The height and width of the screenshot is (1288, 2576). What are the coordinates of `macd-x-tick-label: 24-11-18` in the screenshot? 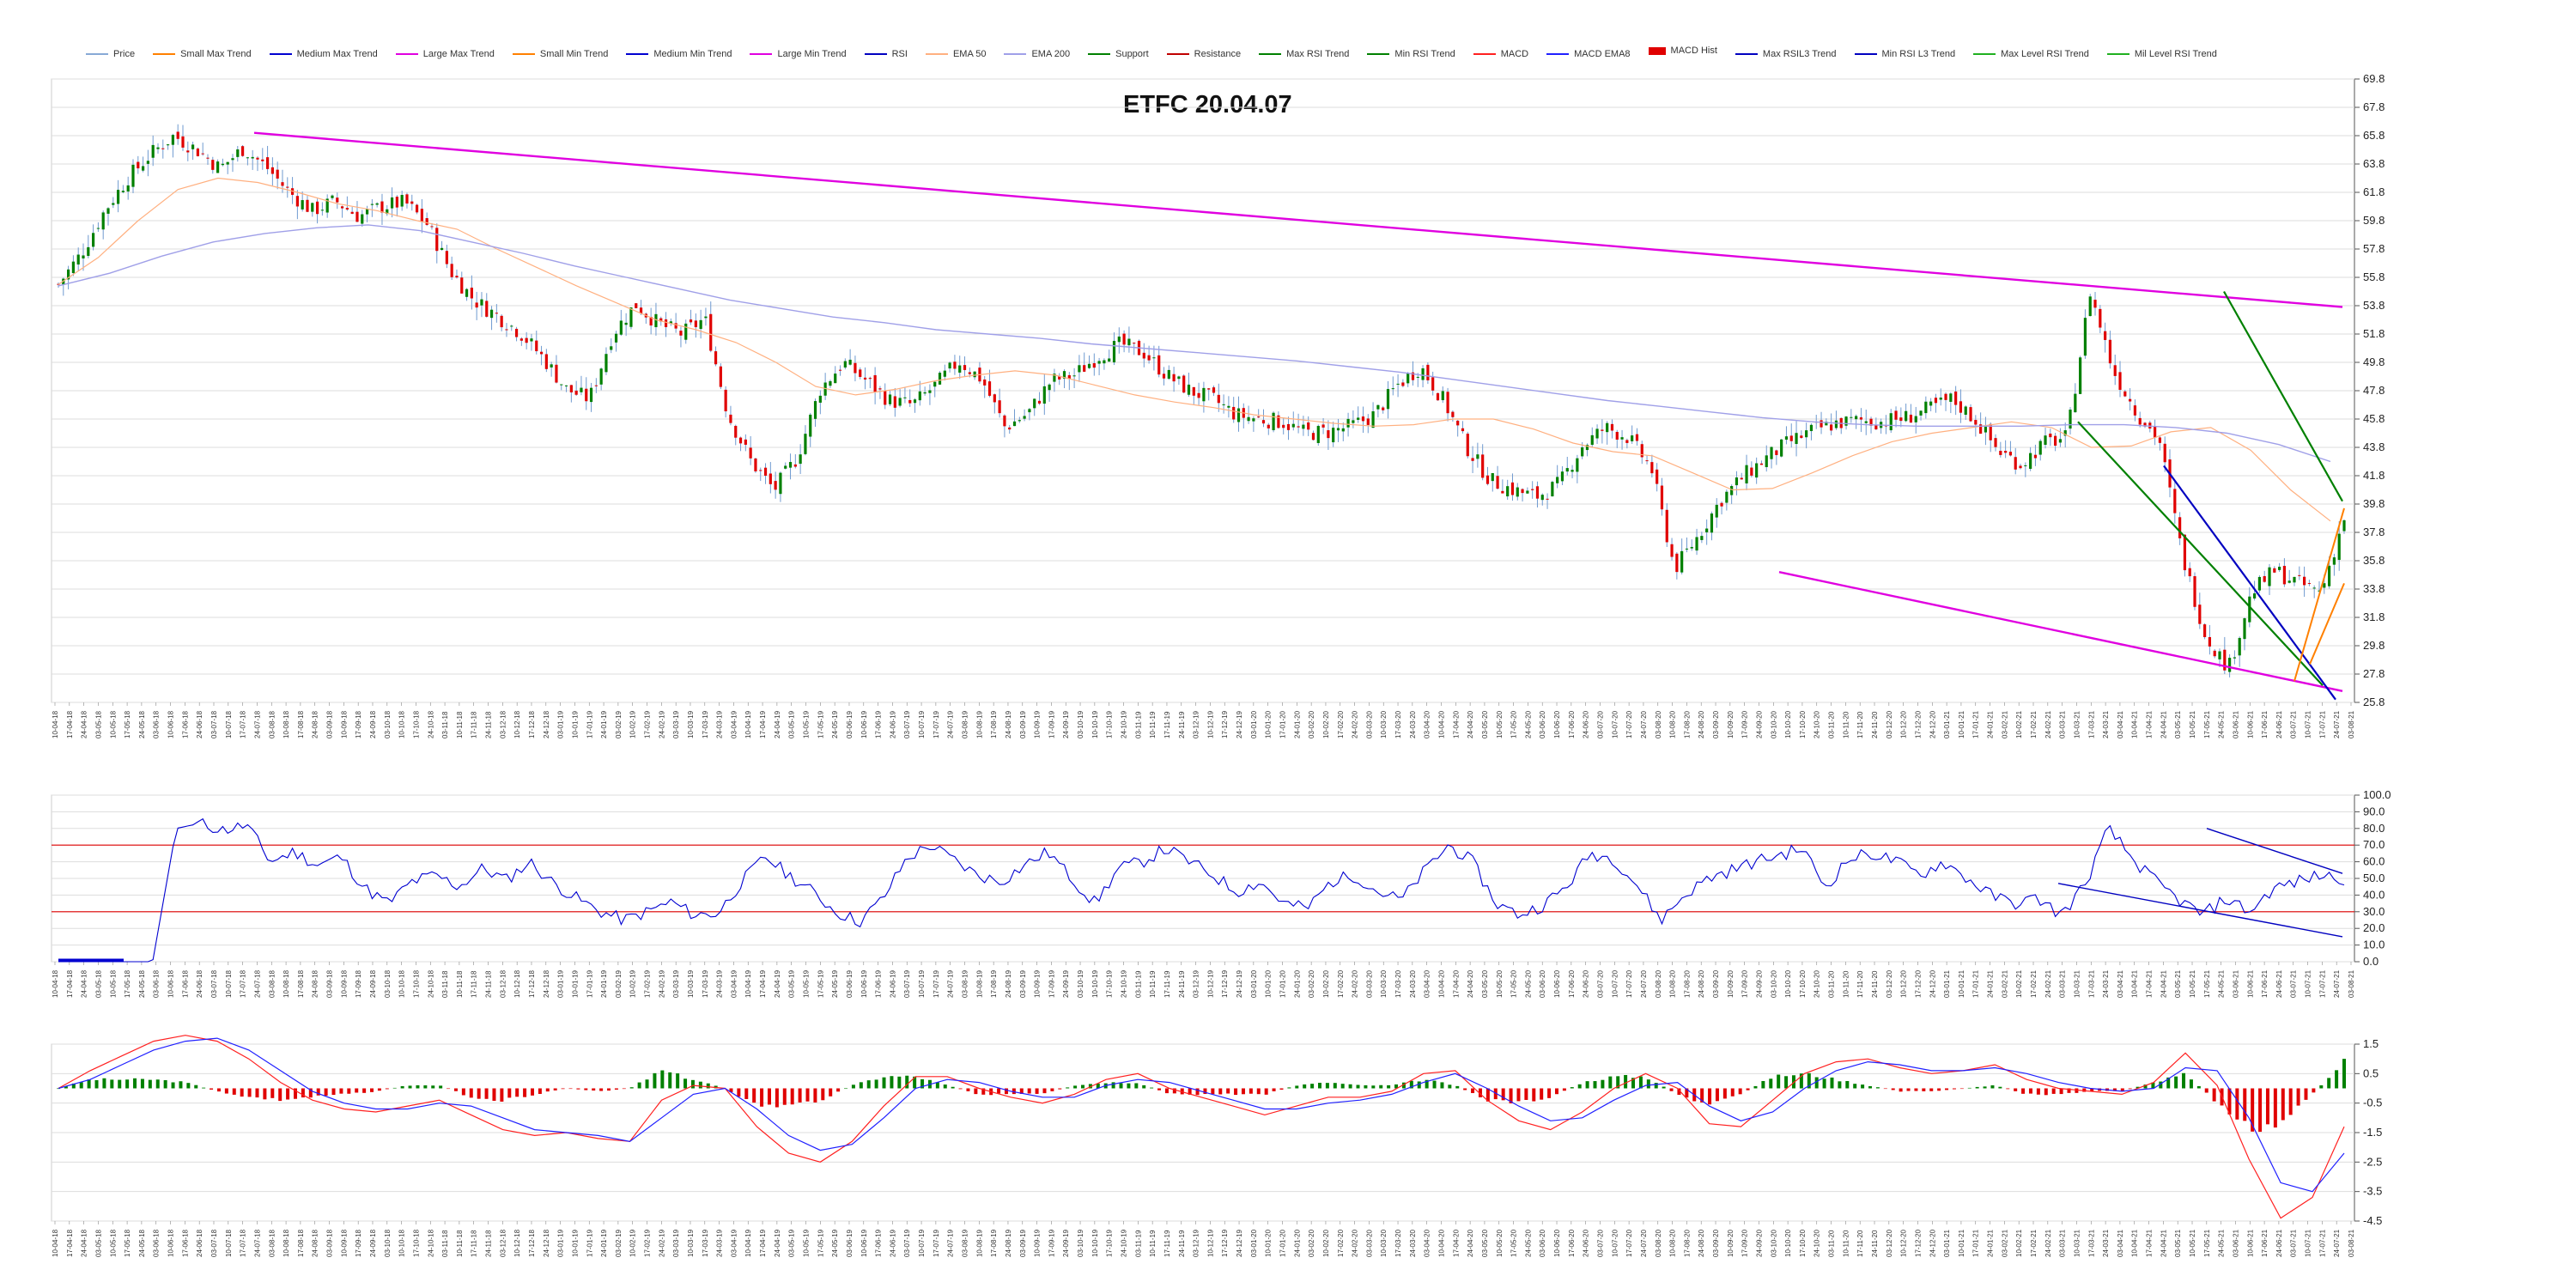 It's located at (489, 1243).